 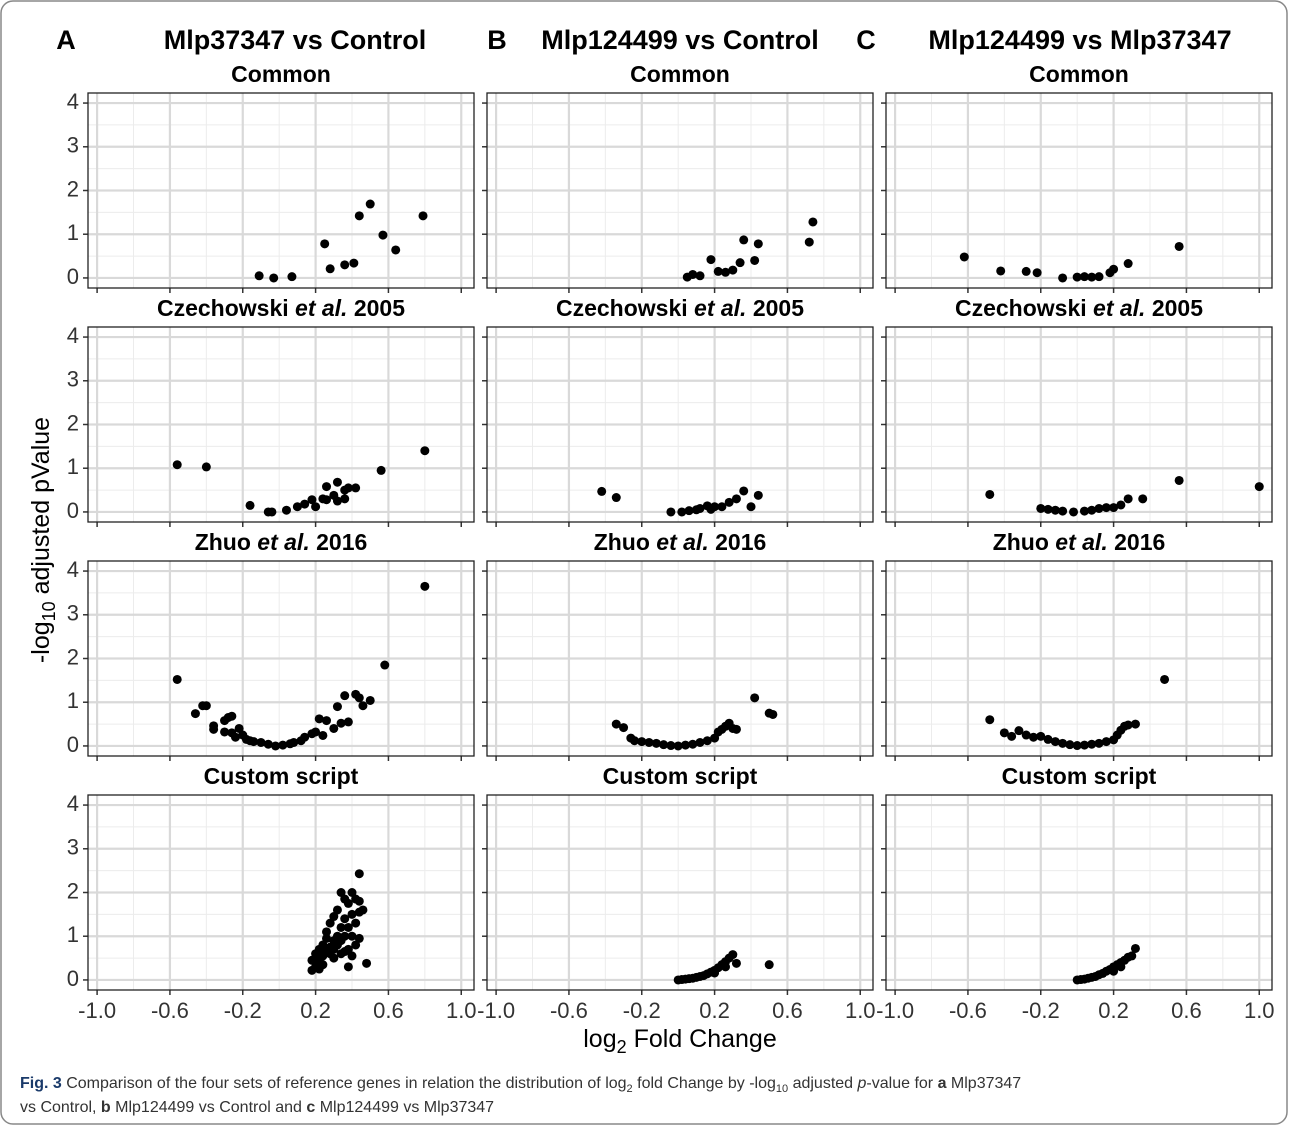 I want to click on y-tick-label: 0, so click(x=73, y=978).